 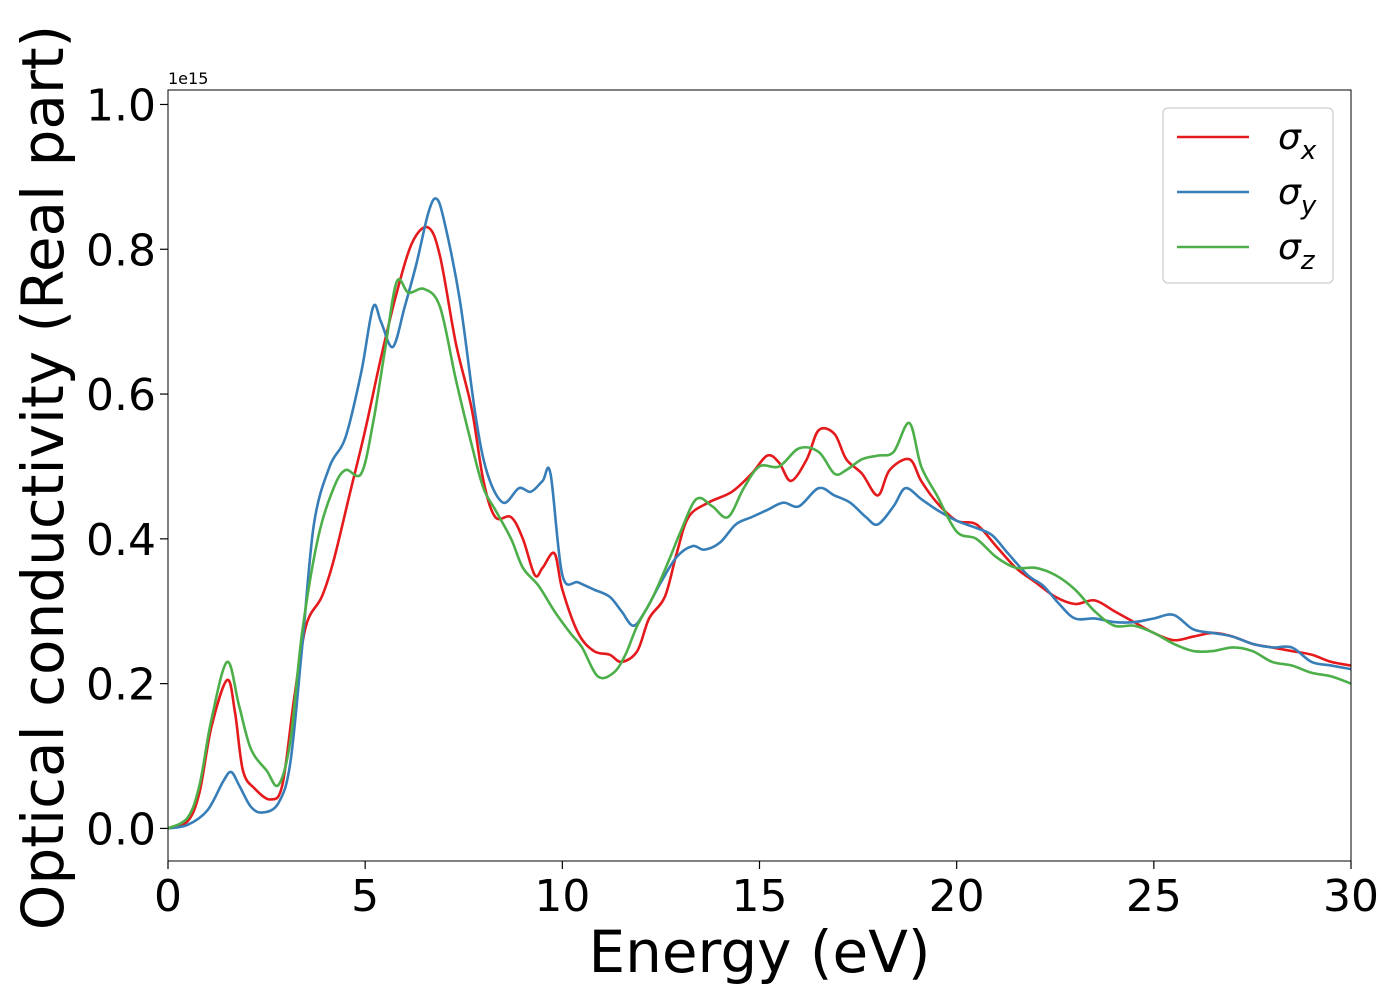 I want to click on x-tick-label: 25, so click(x=1154, y=896).